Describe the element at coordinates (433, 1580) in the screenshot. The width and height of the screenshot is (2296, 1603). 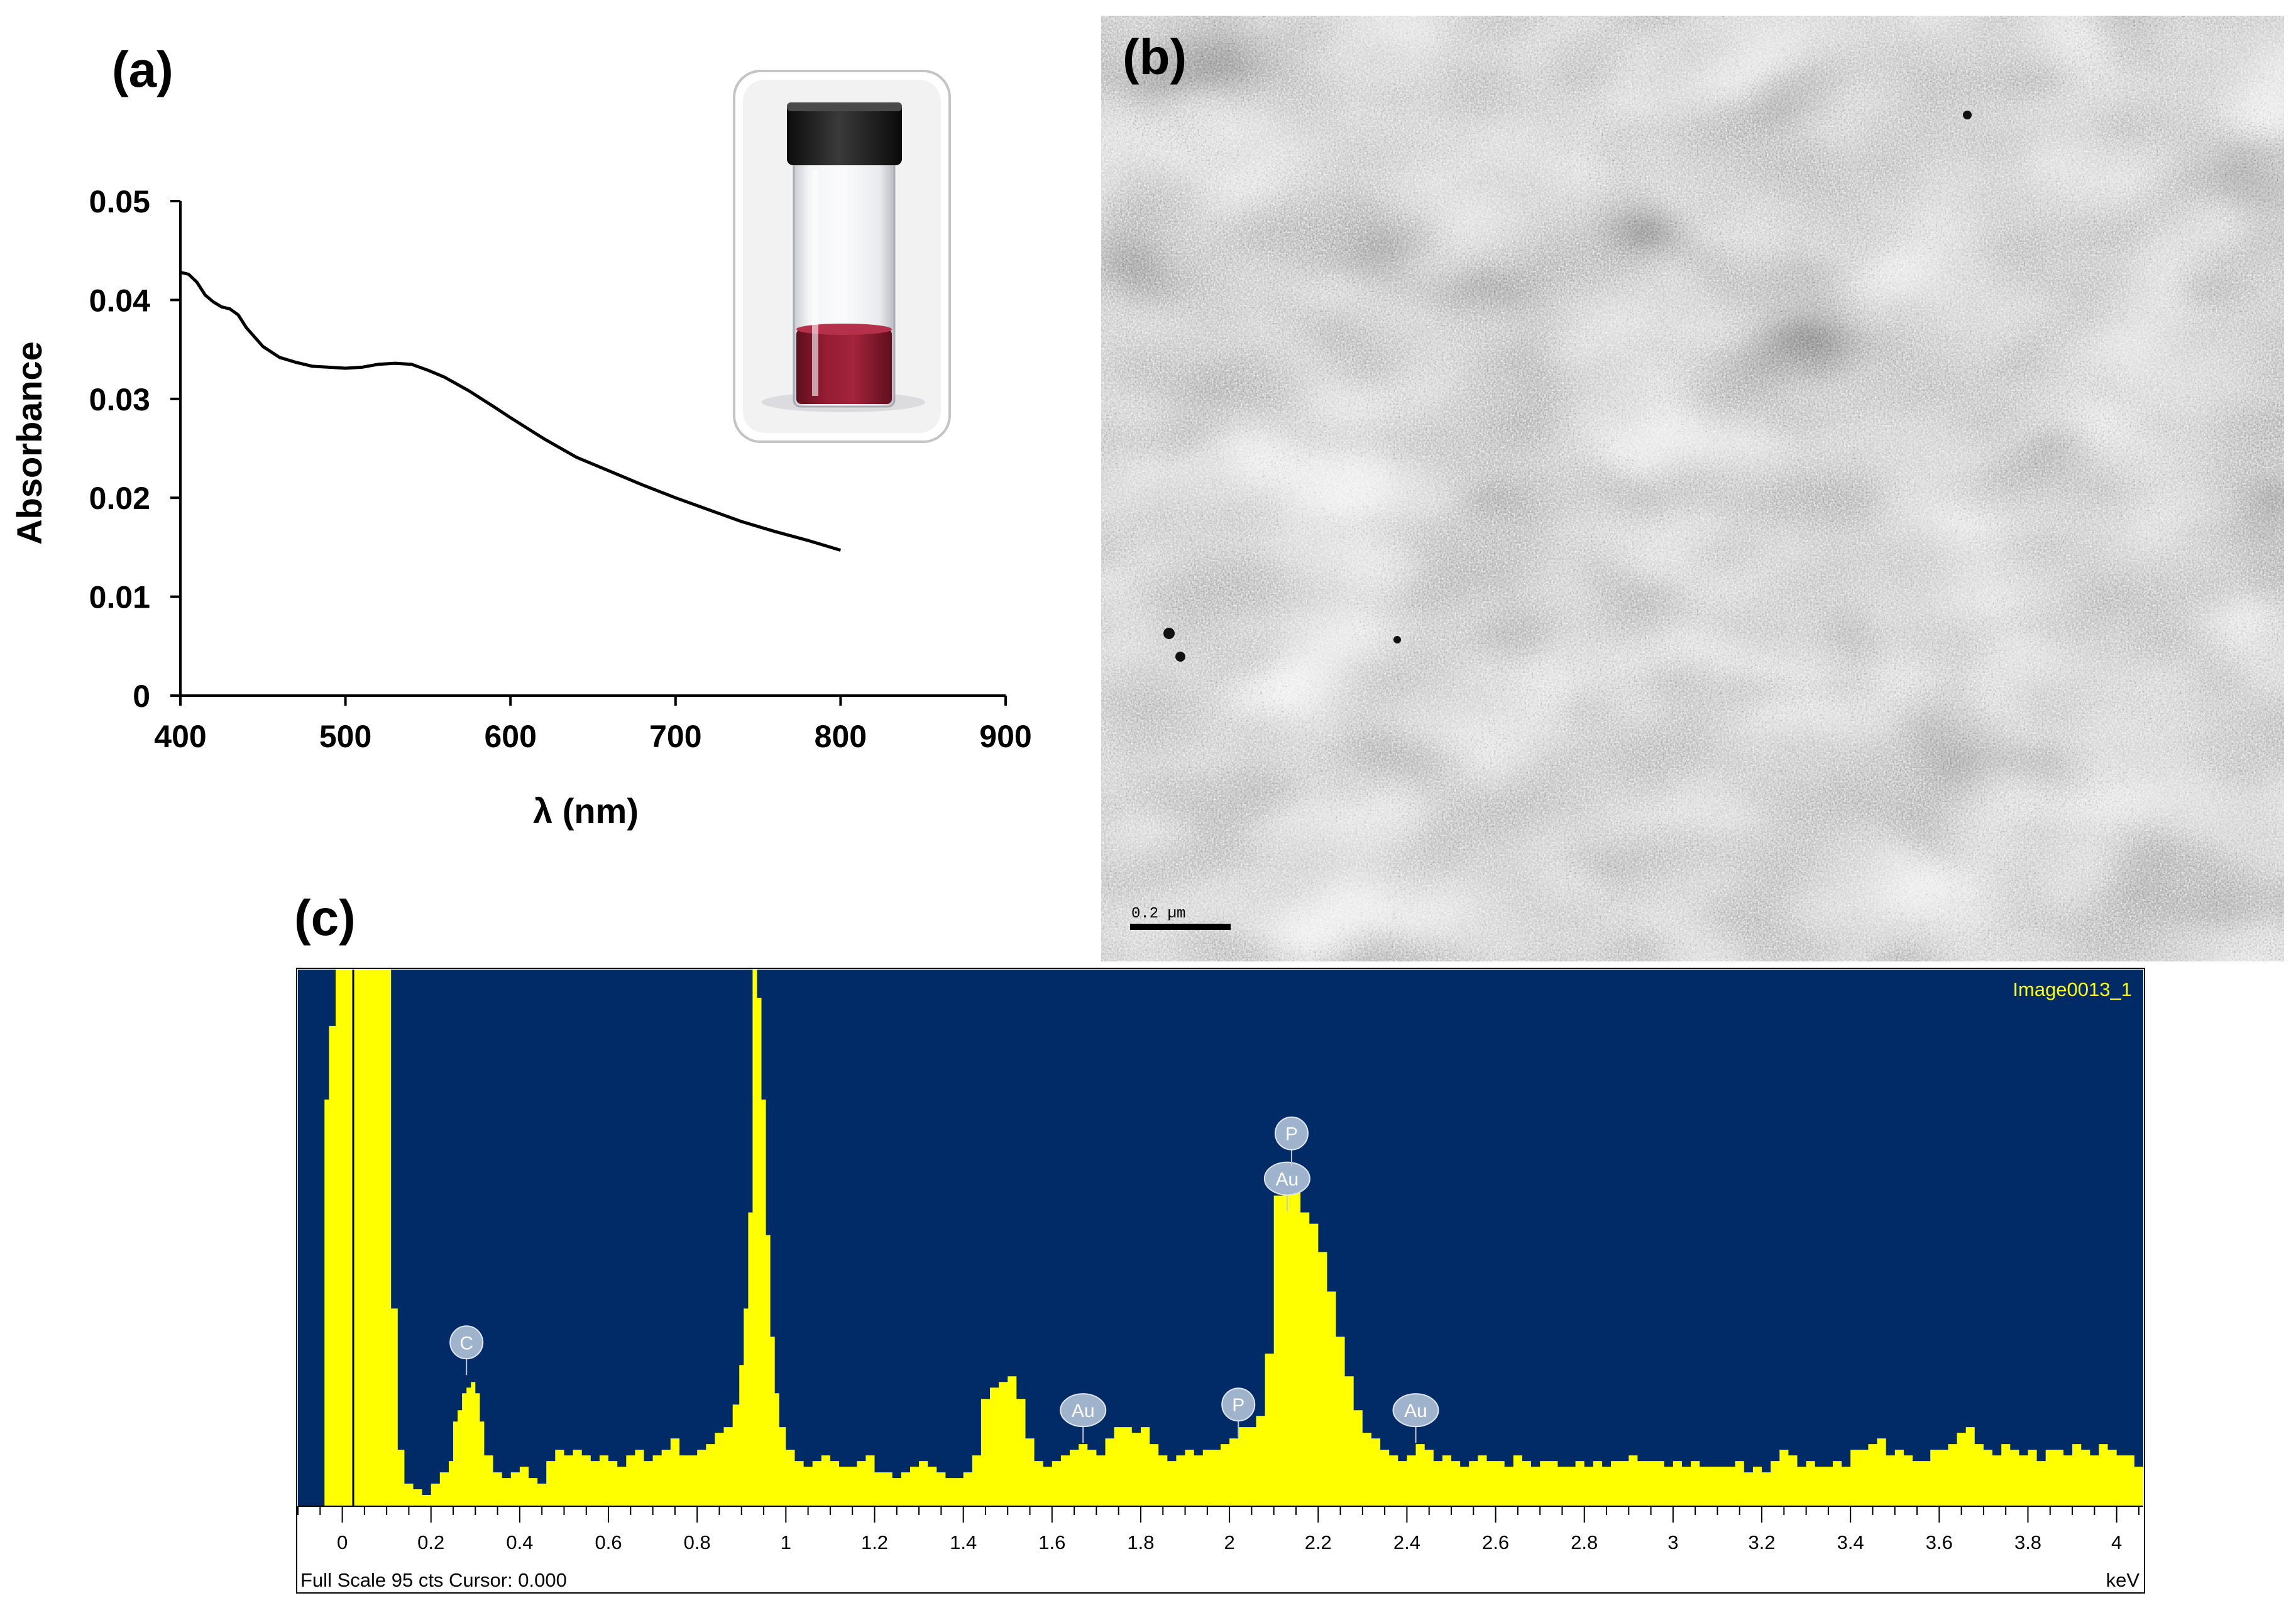
I see `full-scale-readout: Full Scale 95 cts Cursor: 0.000` at that location.